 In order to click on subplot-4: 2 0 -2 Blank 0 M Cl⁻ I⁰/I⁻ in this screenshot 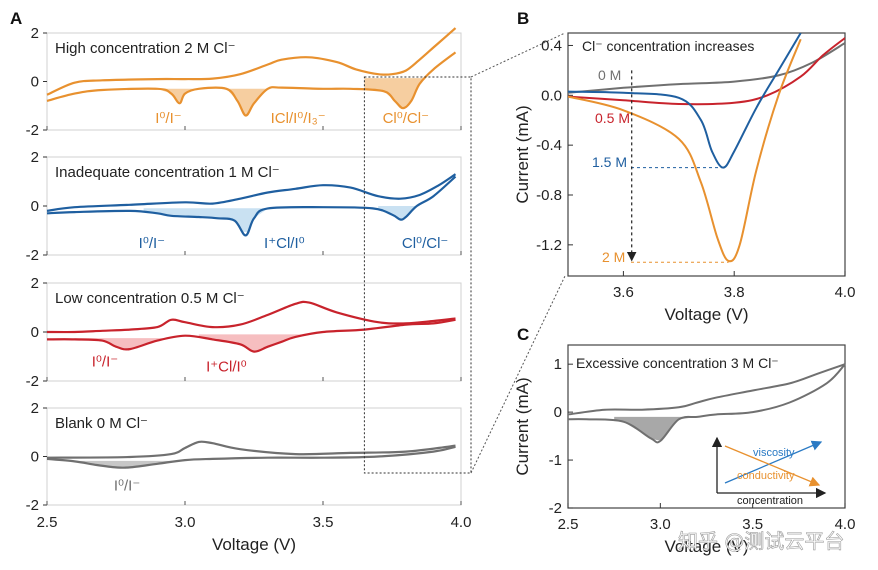, I will do `click(244, 457)`.